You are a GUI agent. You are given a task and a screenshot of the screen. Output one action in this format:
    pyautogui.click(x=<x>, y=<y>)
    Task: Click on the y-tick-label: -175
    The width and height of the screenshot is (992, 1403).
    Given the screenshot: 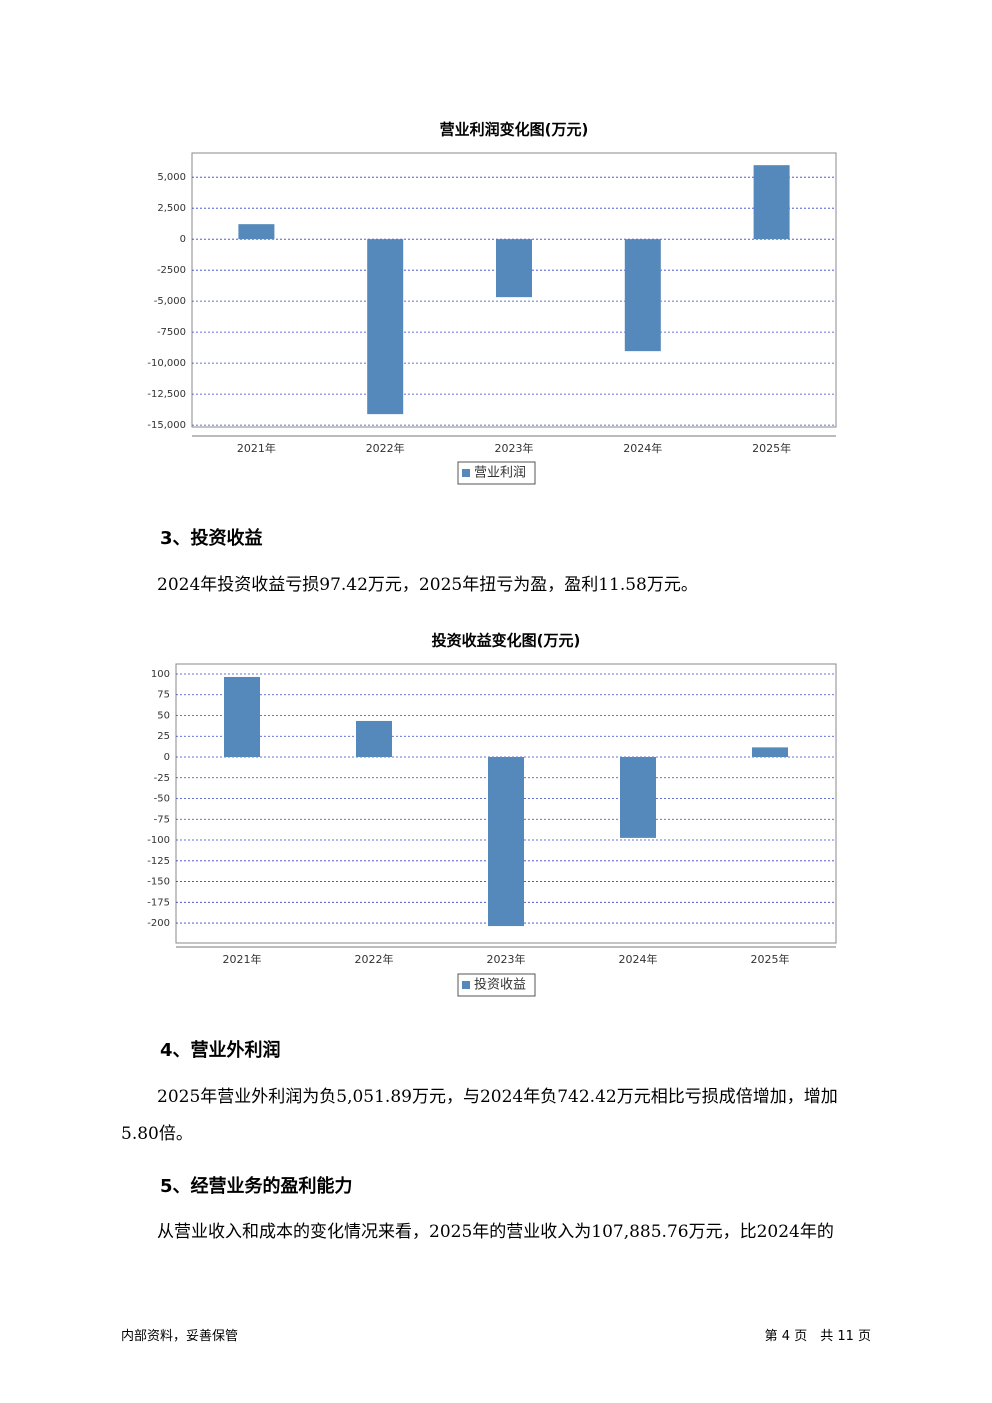 What is the action you would take?
    pyautogui.click(x=158, y=902)
    